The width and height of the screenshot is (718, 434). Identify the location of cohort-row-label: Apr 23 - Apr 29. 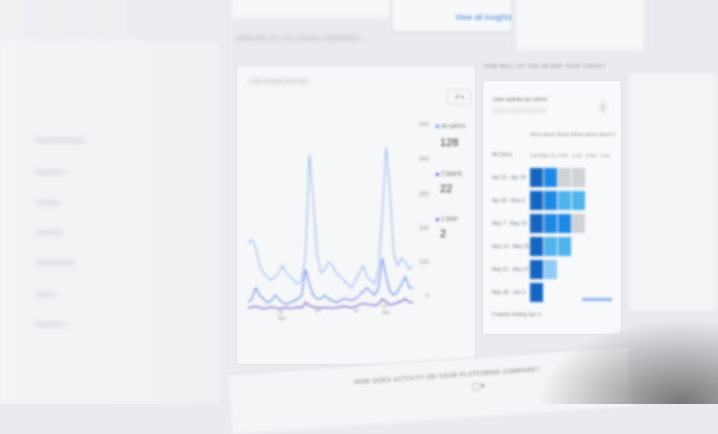
(509, 178).